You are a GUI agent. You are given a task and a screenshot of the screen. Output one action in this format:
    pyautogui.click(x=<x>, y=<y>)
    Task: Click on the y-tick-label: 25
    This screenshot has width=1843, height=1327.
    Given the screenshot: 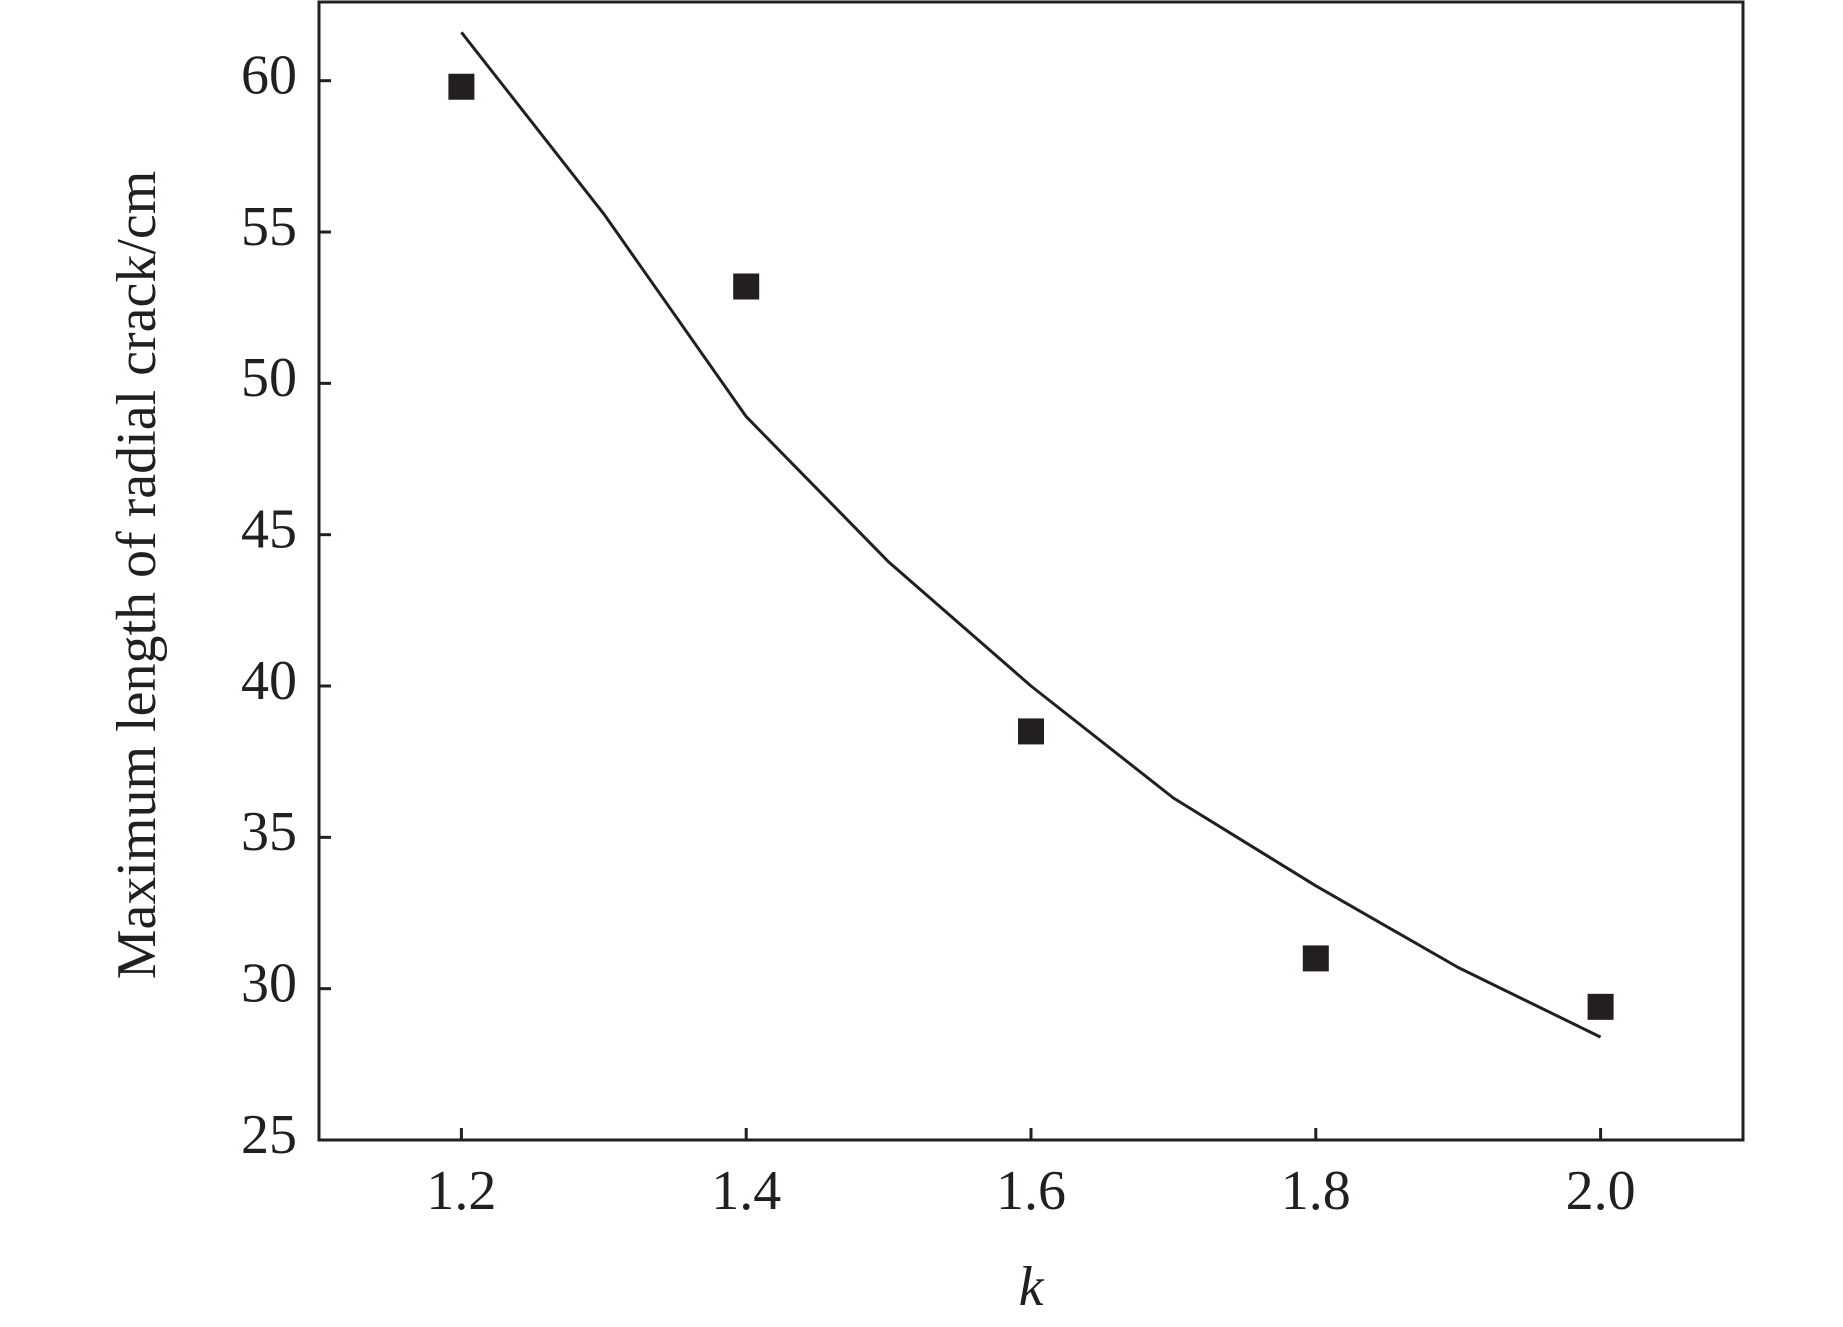 What is the action you would take?
    pyautogui.click(x=269, y=1135)
    